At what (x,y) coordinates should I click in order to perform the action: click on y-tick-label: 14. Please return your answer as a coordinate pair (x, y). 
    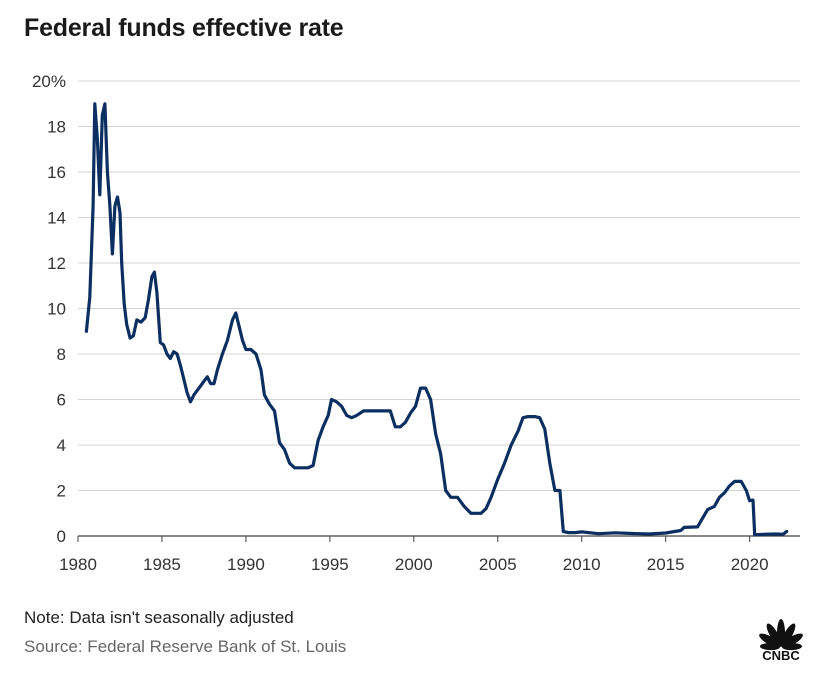
    Looking at the image, I should click on (56, 218).